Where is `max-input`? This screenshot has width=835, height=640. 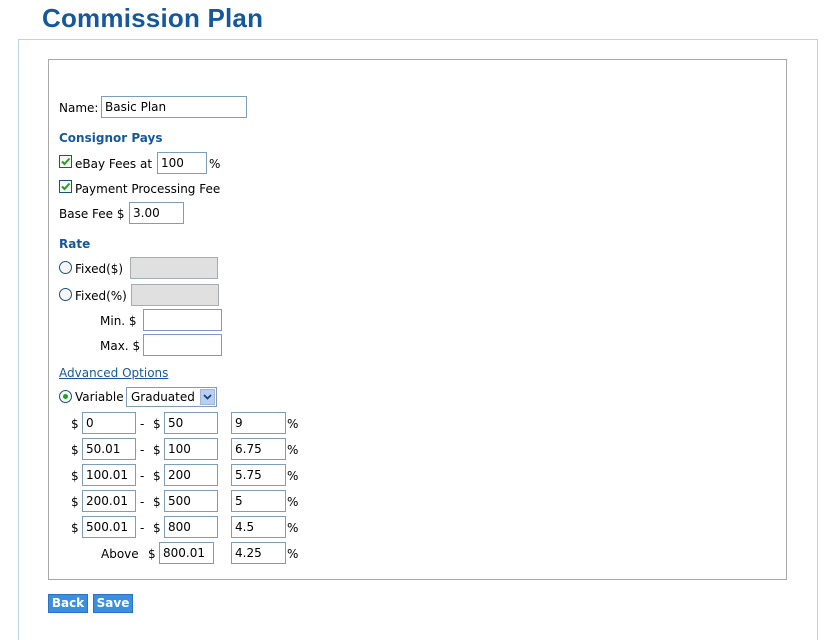
max-input is located at coordinates (182, 345).